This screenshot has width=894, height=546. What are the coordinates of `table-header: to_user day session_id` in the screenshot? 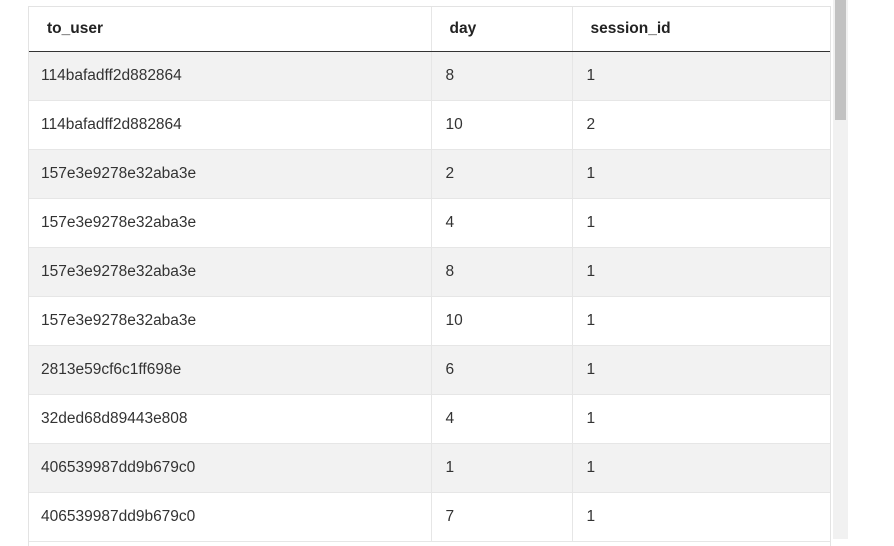 It's located at (429, 29).